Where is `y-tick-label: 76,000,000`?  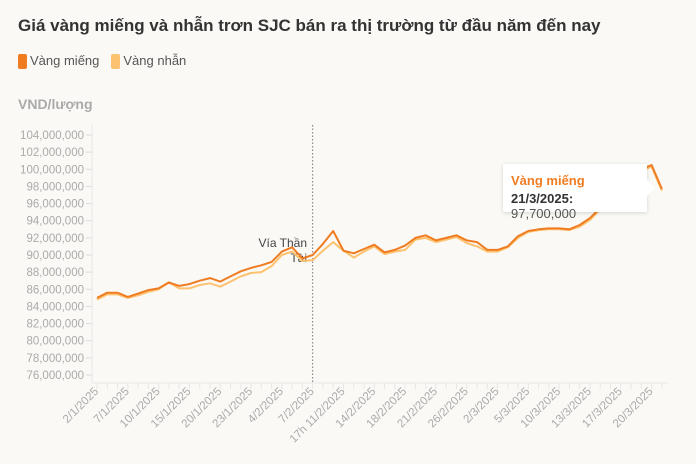
y-tick-label: 76,000,000 is located at coordinates (55, 376).